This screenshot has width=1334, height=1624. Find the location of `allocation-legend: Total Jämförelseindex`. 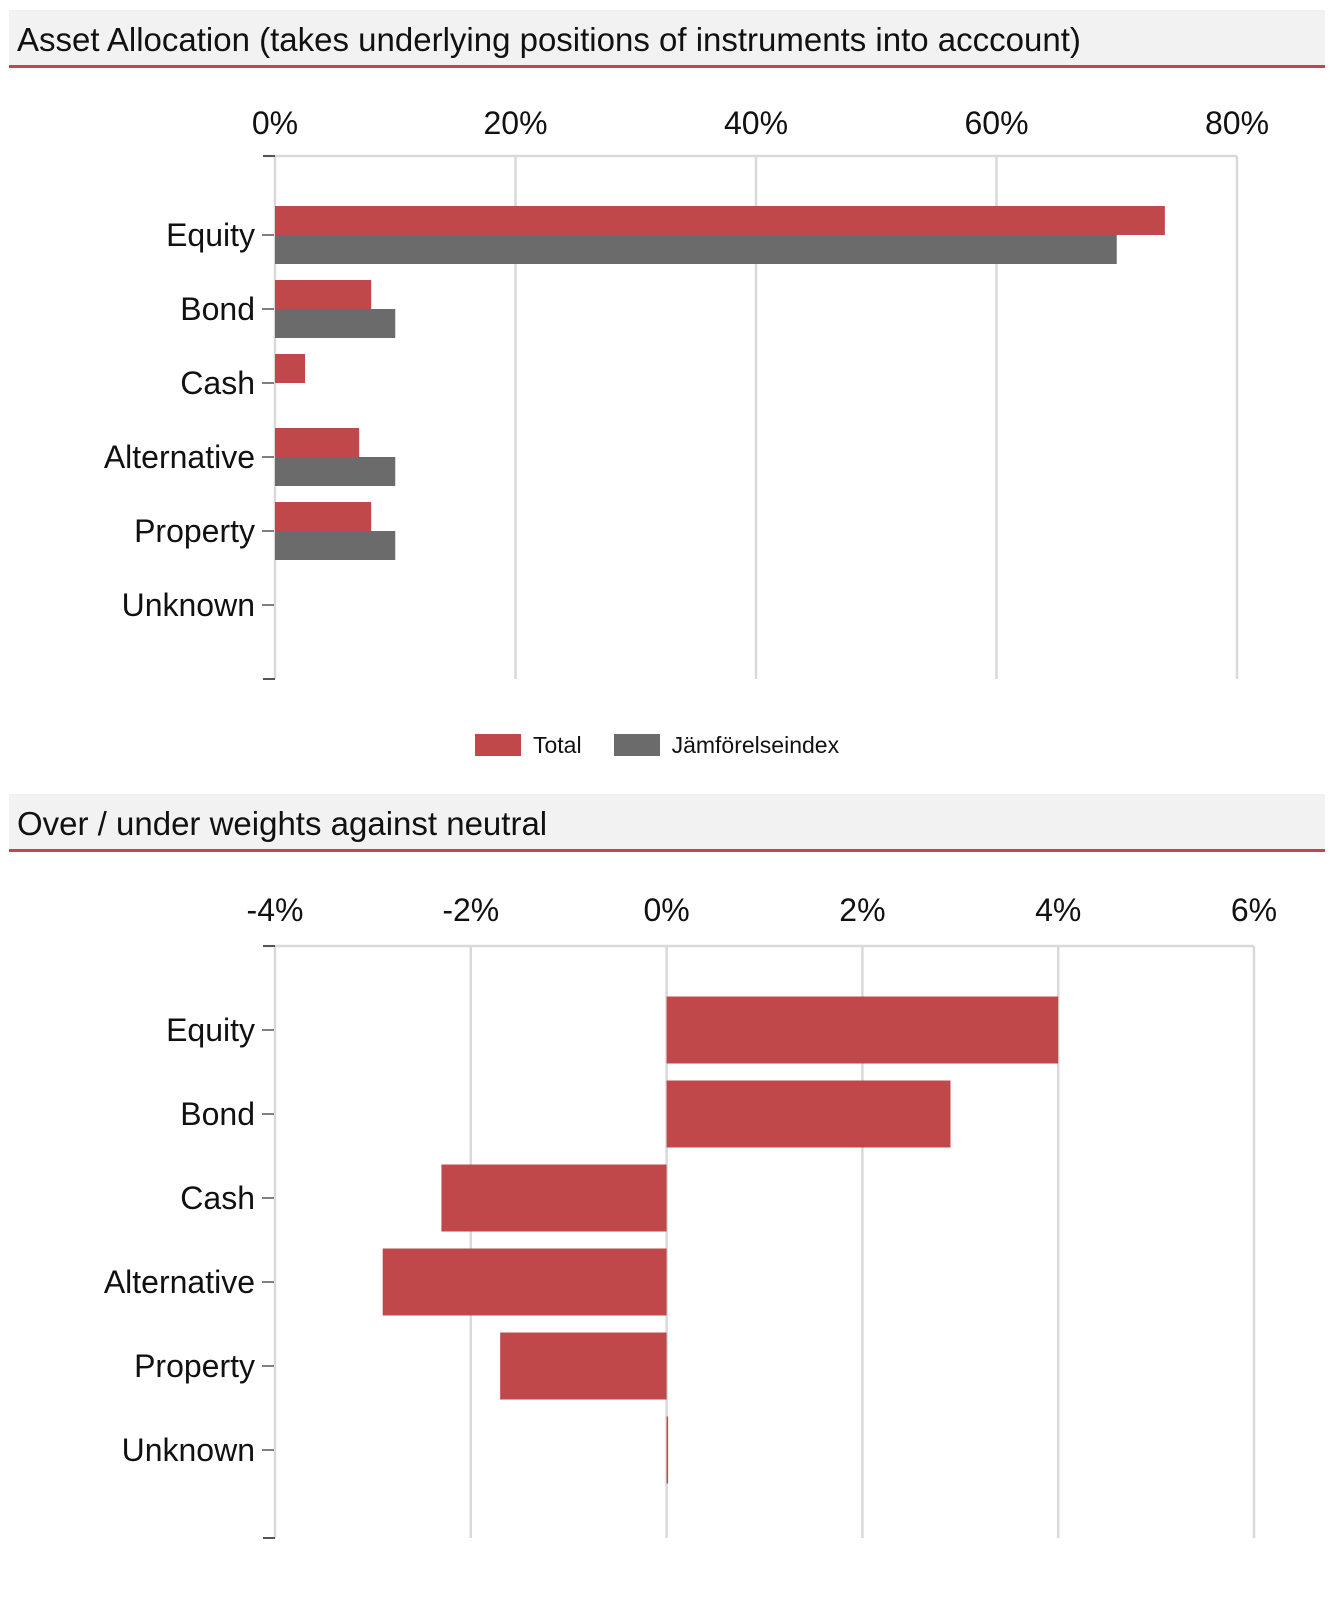

allocation-legend: Total Jämförelseindex is located at coordinates (673, 745).